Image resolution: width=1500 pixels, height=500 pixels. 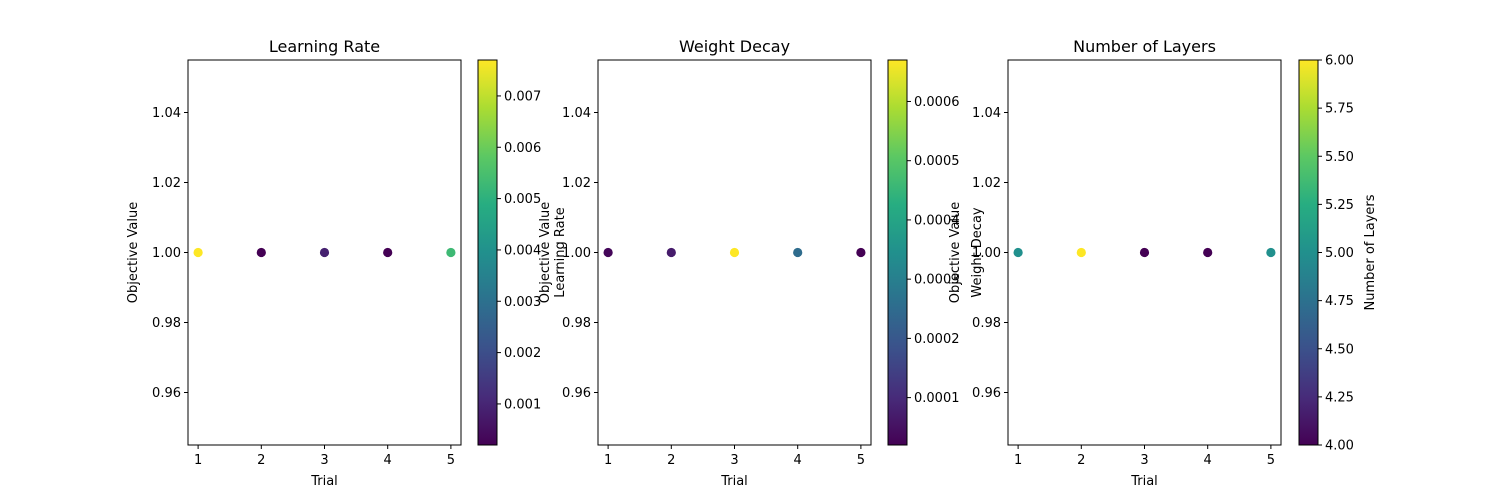 What do you see at coordinates (522, 199) in the screenshot?
I see `colorbar-tick-label: 0.005` at bounding box center [522, 199].